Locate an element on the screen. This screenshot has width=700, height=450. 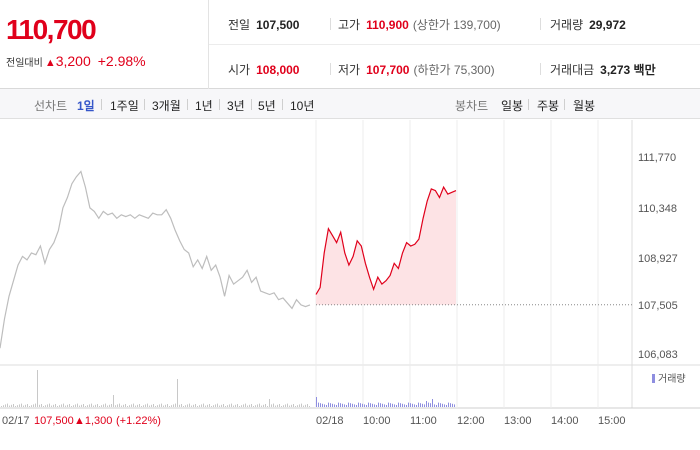
x-tick-label: 10:00 is located at coordinates (377, 421).